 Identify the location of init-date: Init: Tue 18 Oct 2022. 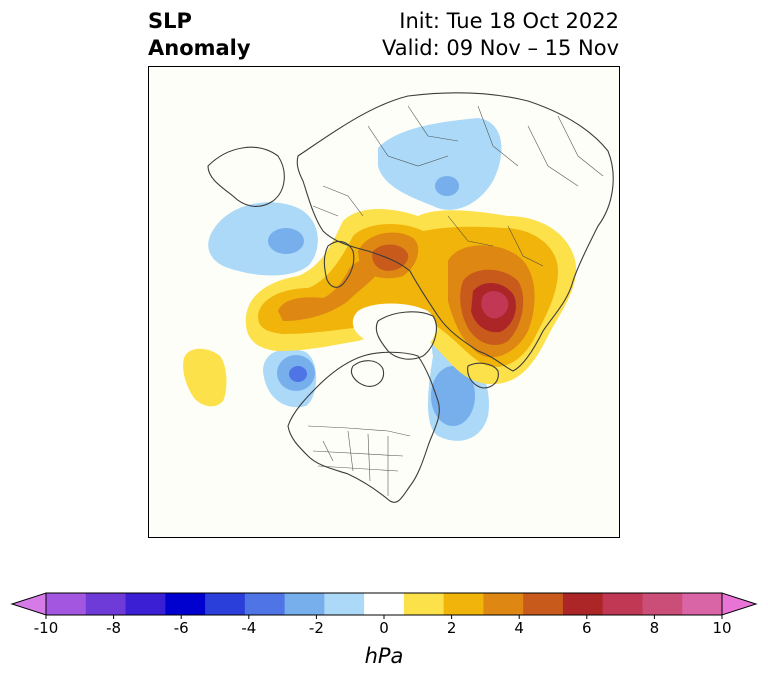
(509, 21).